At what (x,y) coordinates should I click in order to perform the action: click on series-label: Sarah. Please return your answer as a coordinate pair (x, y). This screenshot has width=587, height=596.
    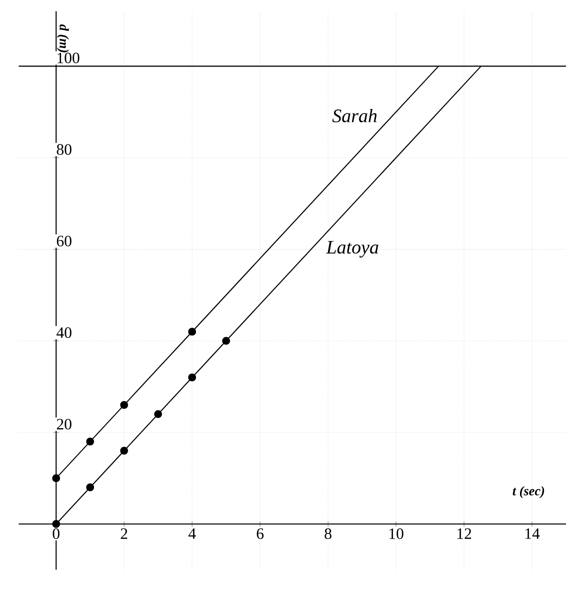
    Looking at the image, I should click on (354, 115).